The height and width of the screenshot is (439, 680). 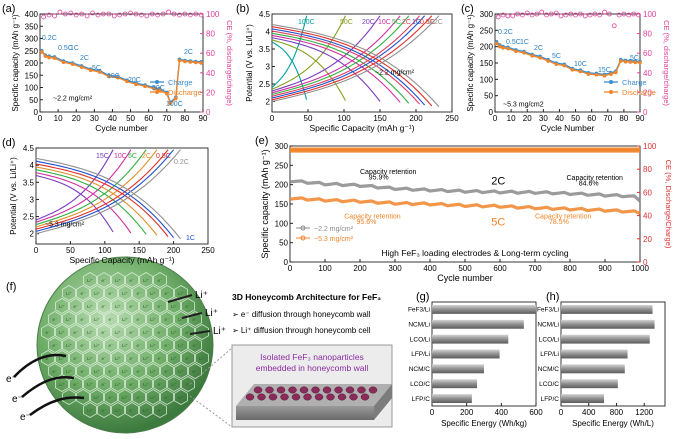 What do you see at coordinates (611, 82) in the screenshot?
I see `legend-marker` at bounding box center [611, 82].